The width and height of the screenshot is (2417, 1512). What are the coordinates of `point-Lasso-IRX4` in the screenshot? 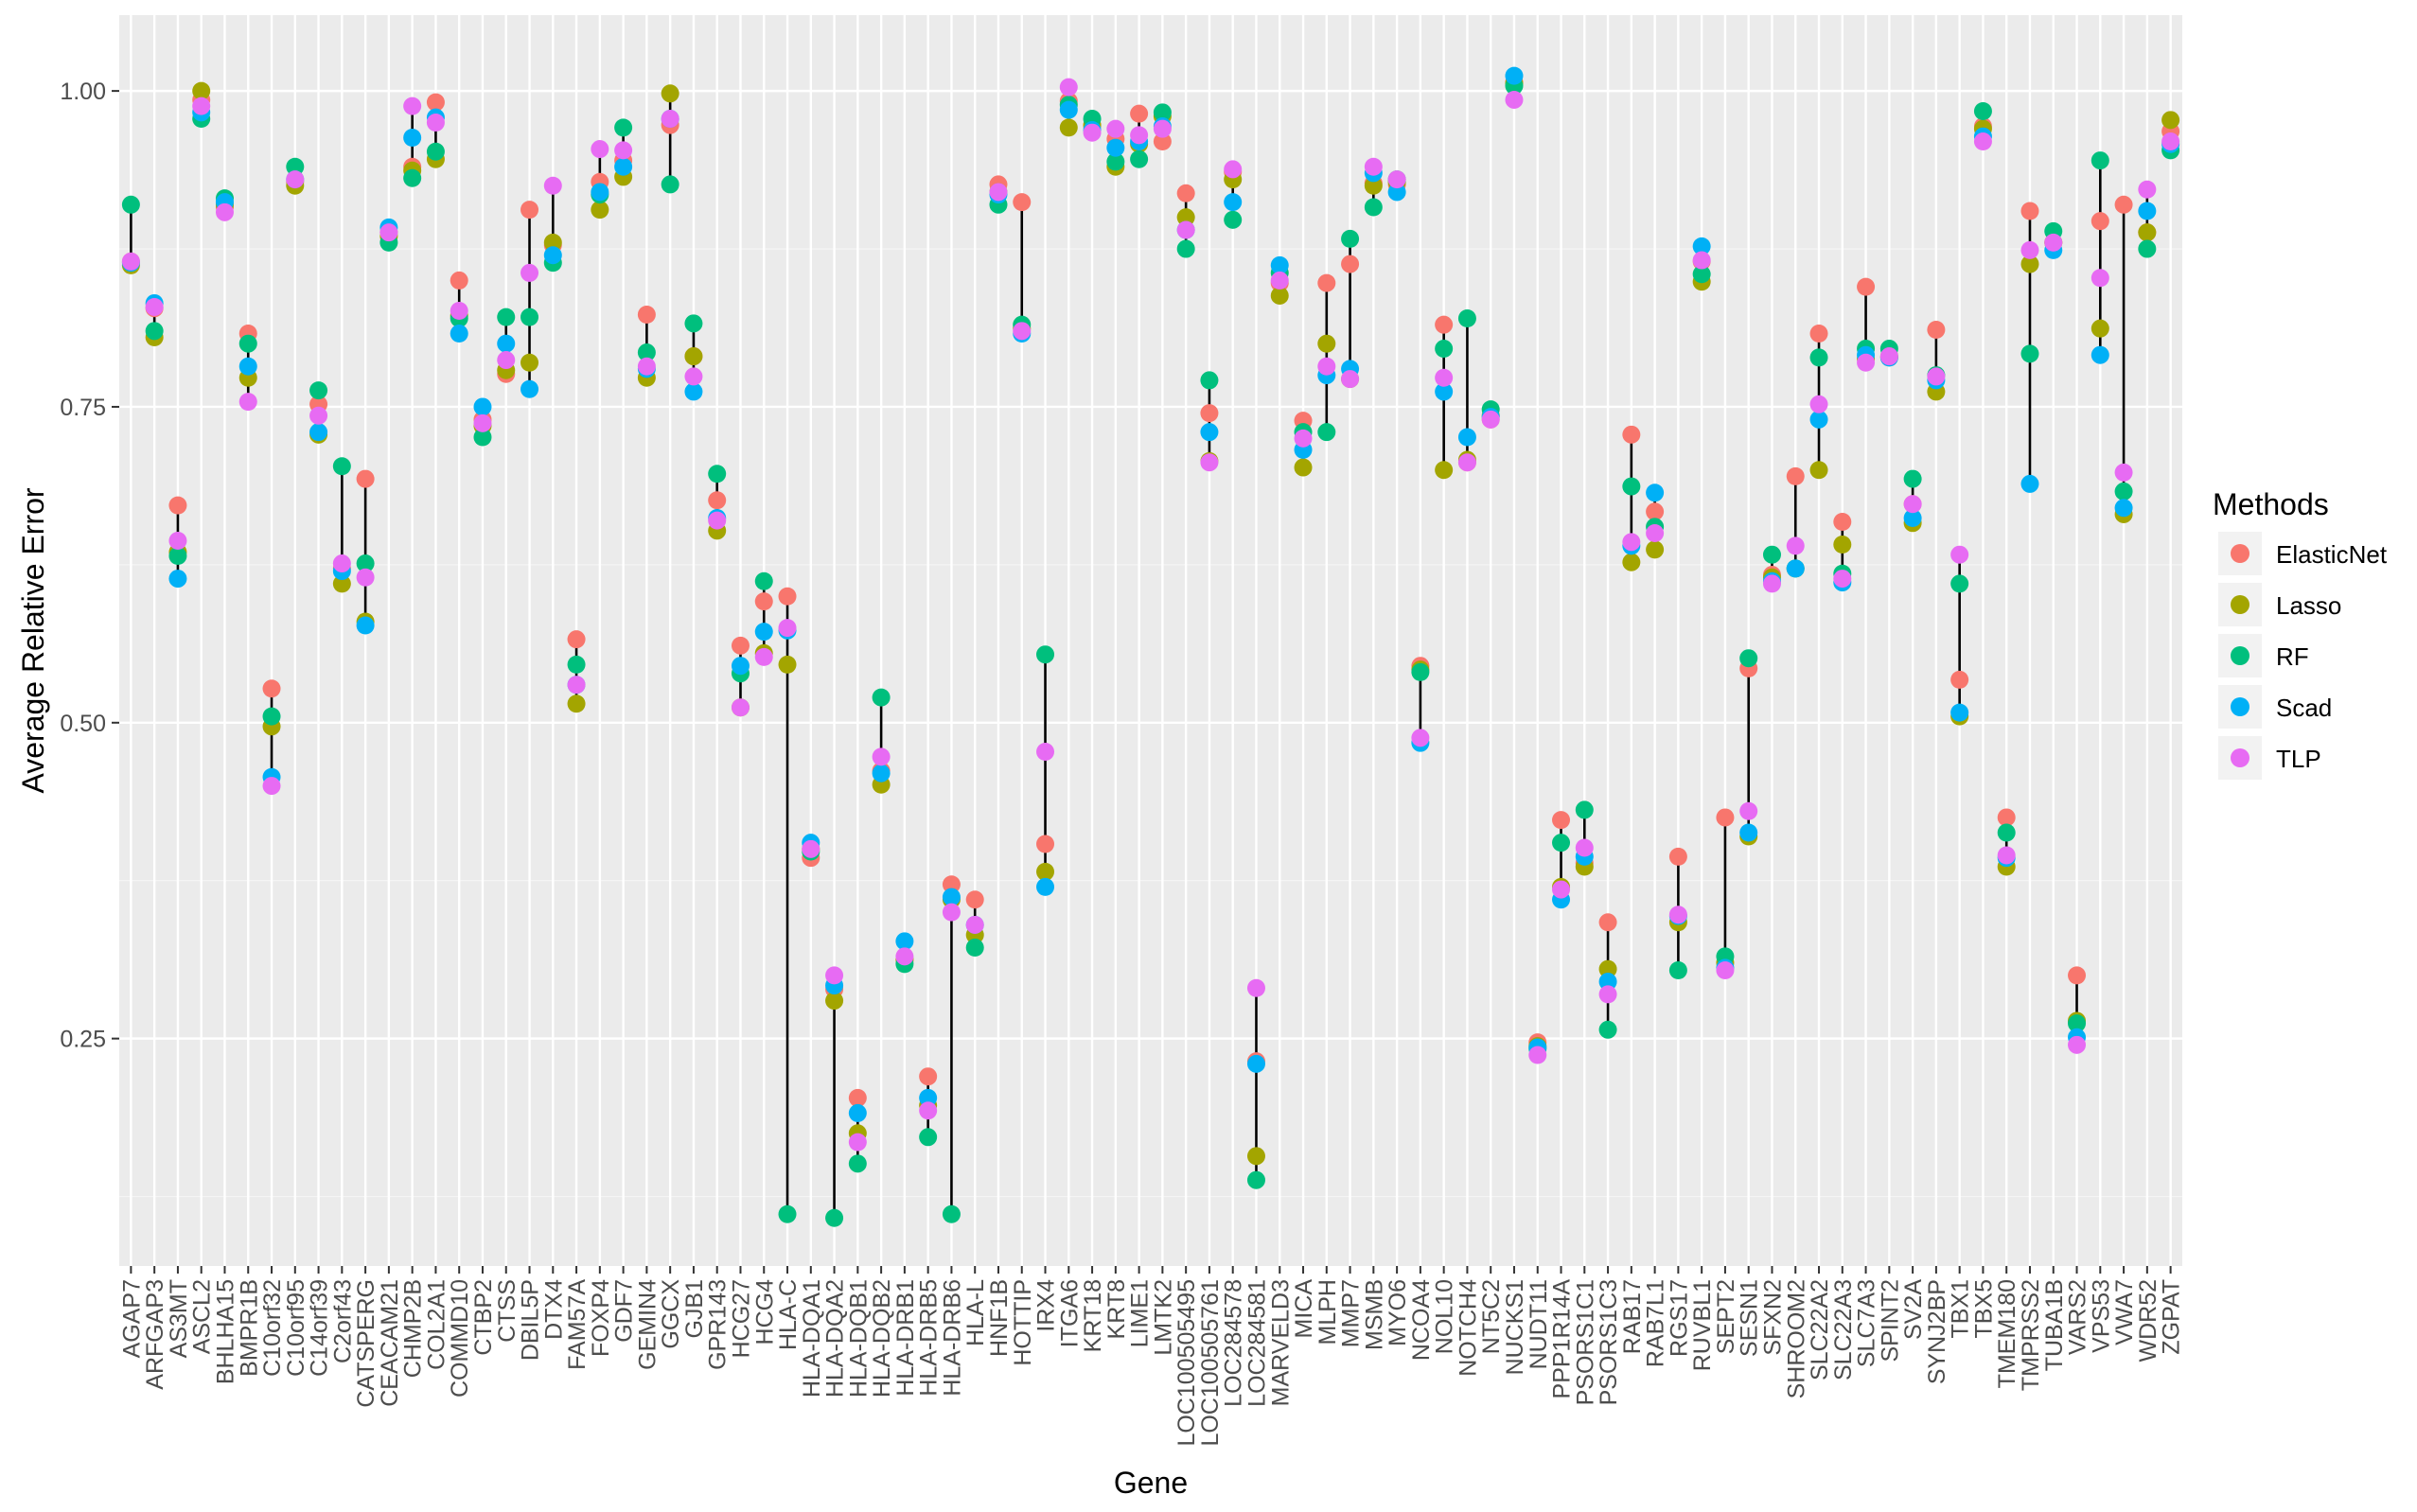 It's located at (1045, 872).